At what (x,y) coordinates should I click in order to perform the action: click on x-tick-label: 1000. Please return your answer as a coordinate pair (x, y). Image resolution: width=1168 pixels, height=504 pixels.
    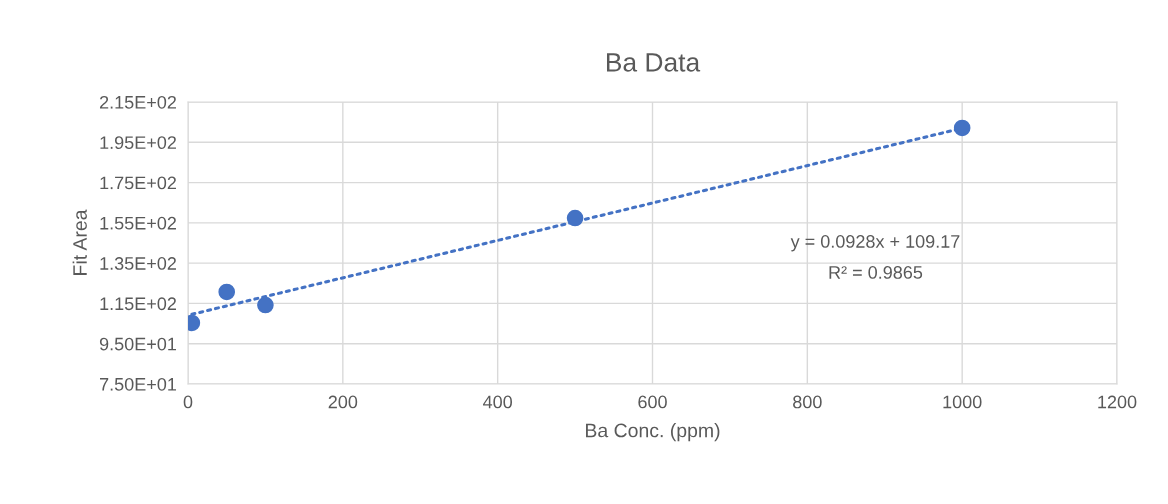
    Looking at the image, I should click on (962, 402).